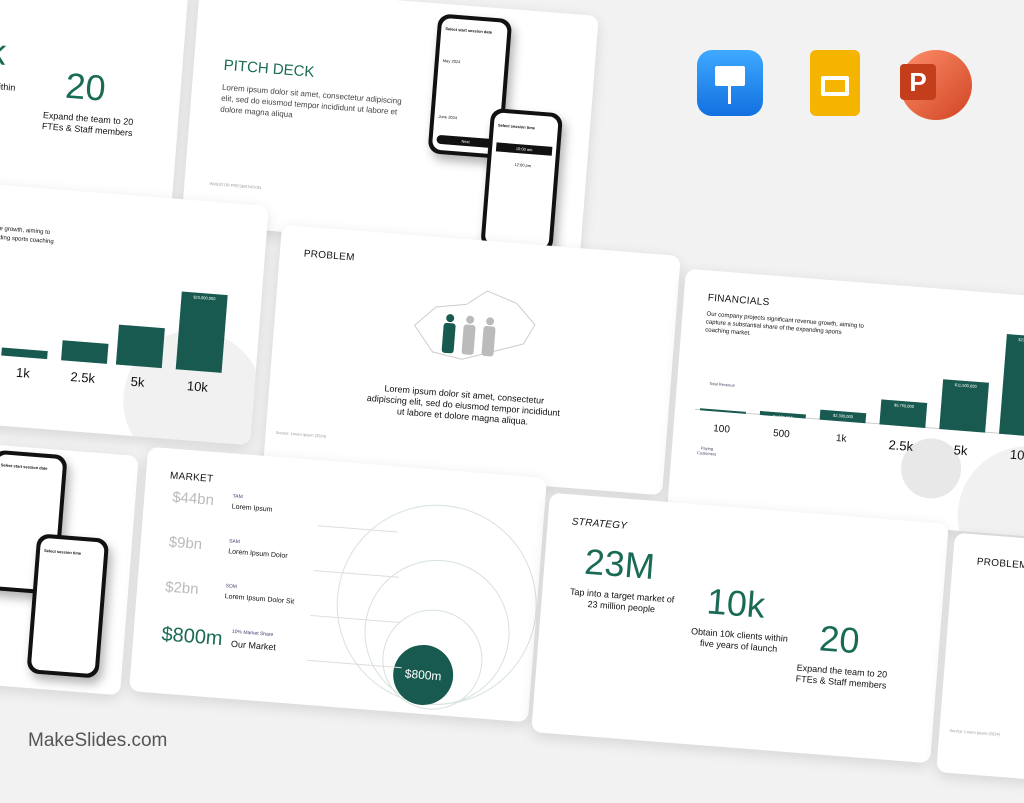  What do you see at coordinates (706, 451) in the screenshot?
I see `customers-label: Paying Customers` at bounding box center [706, 451].